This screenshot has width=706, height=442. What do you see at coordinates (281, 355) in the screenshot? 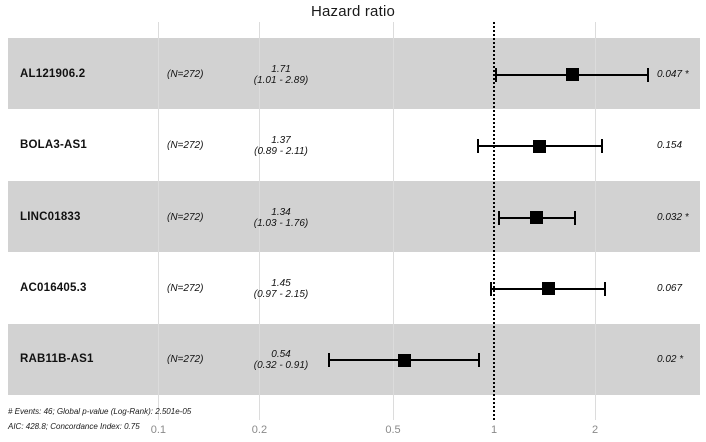
I see `hr-value: 0.54` at bounding box center [281, 355].